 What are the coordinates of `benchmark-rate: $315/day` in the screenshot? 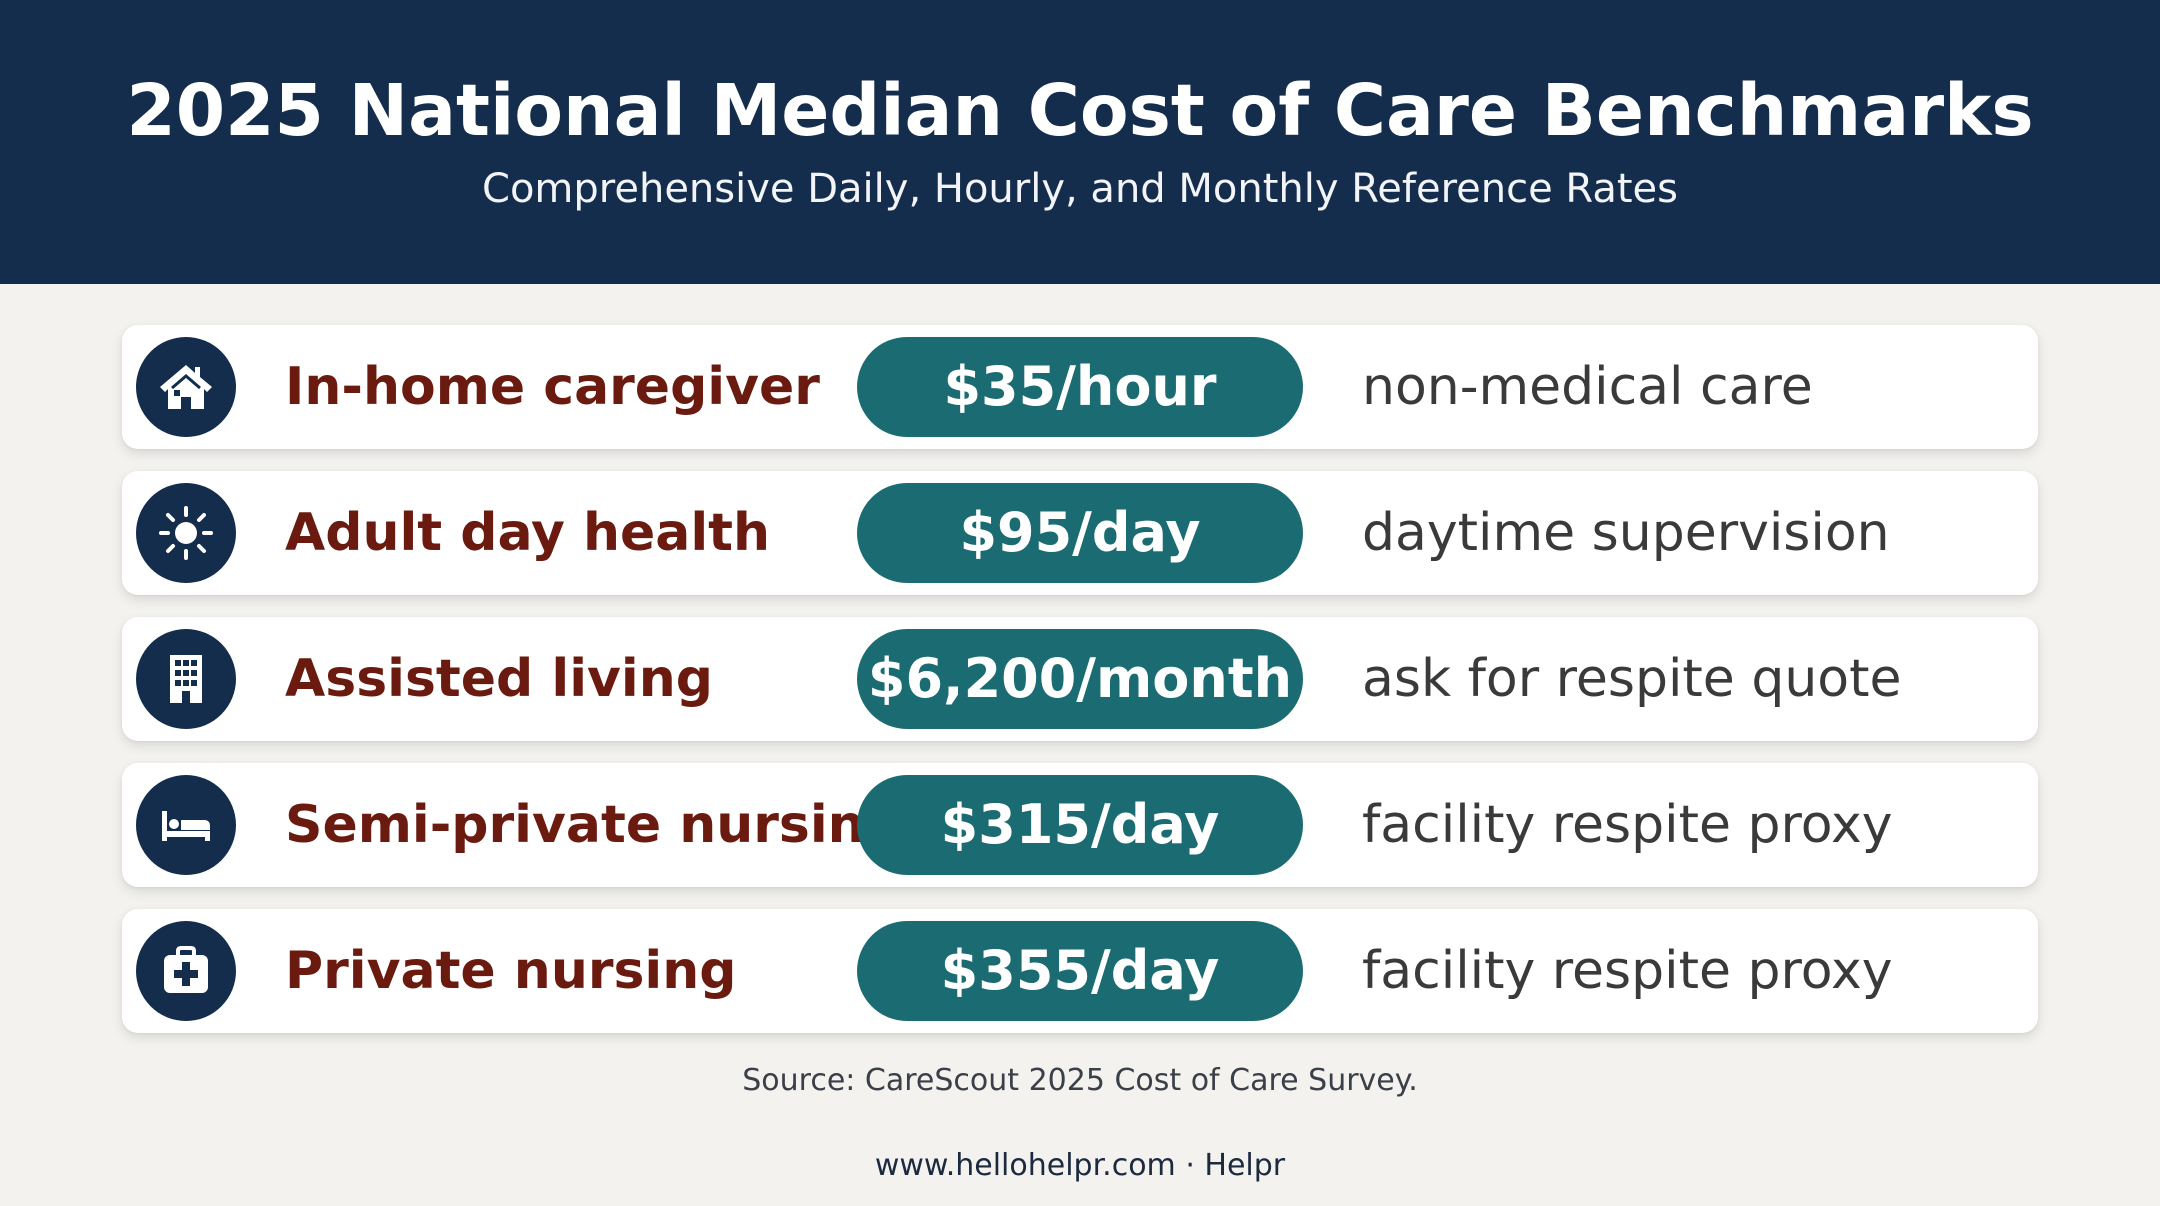 It's located at (1080, 825).